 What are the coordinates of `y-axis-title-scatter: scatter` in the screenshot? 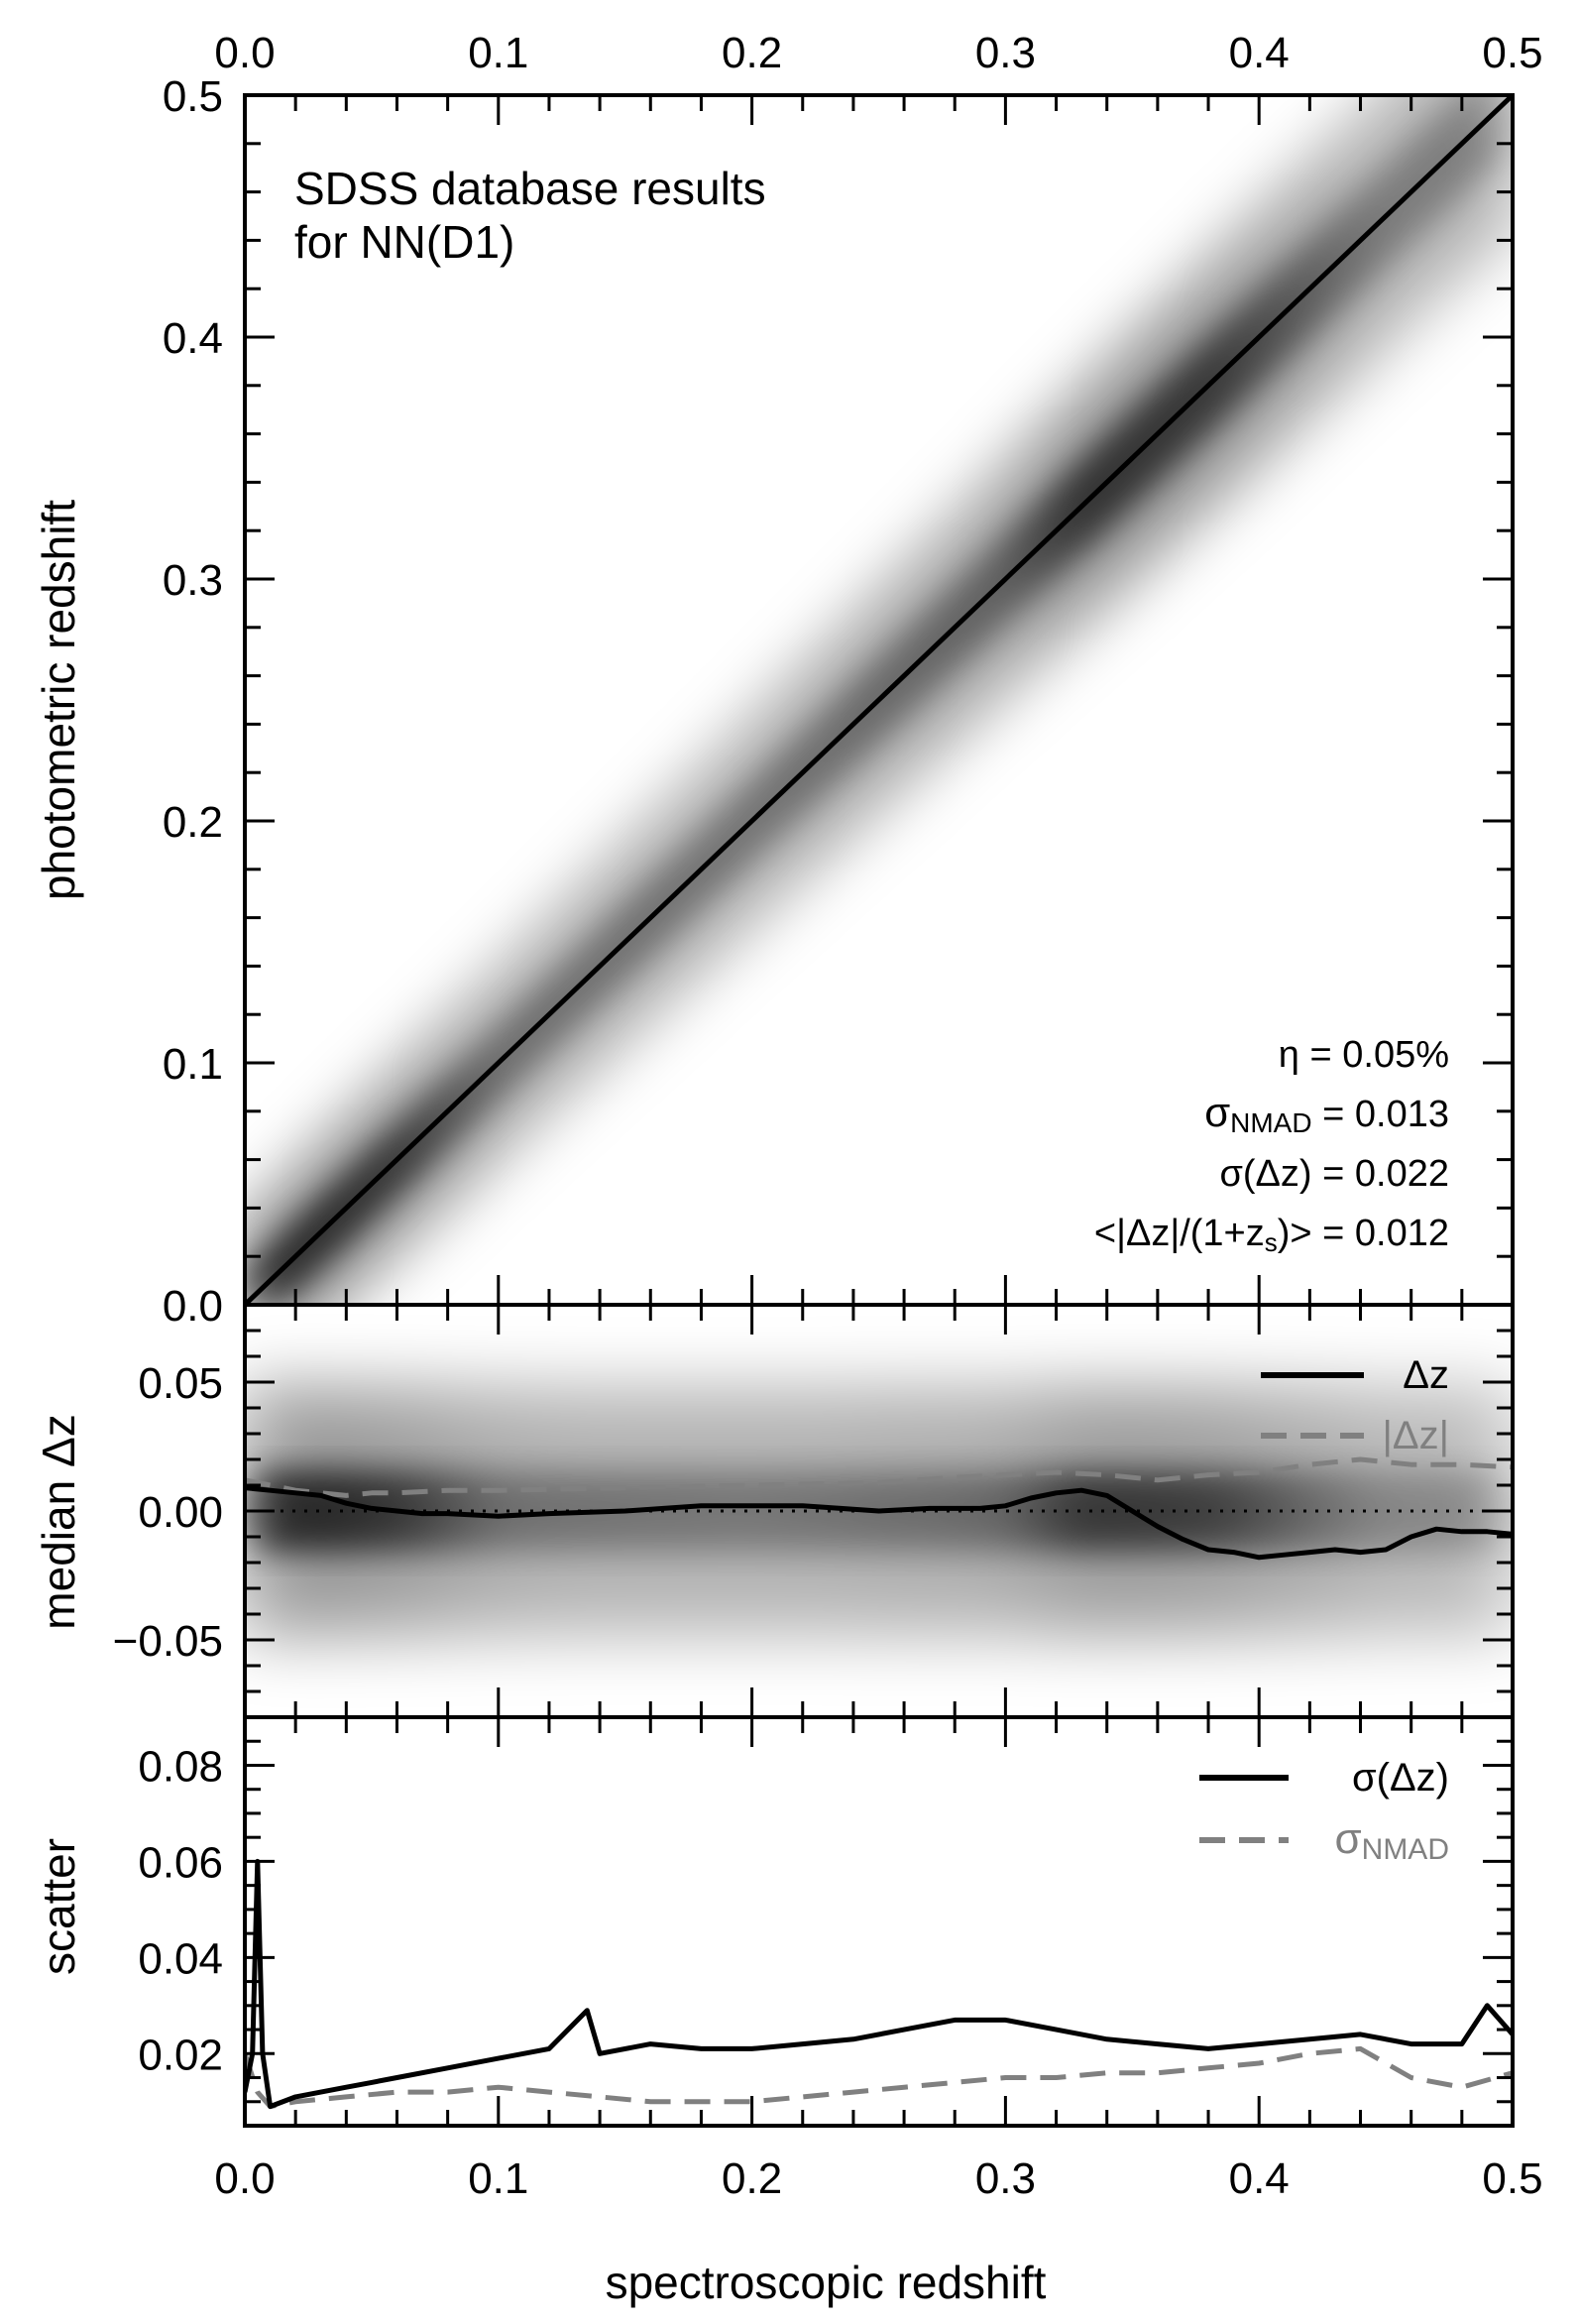 It's located at (58, 1906).